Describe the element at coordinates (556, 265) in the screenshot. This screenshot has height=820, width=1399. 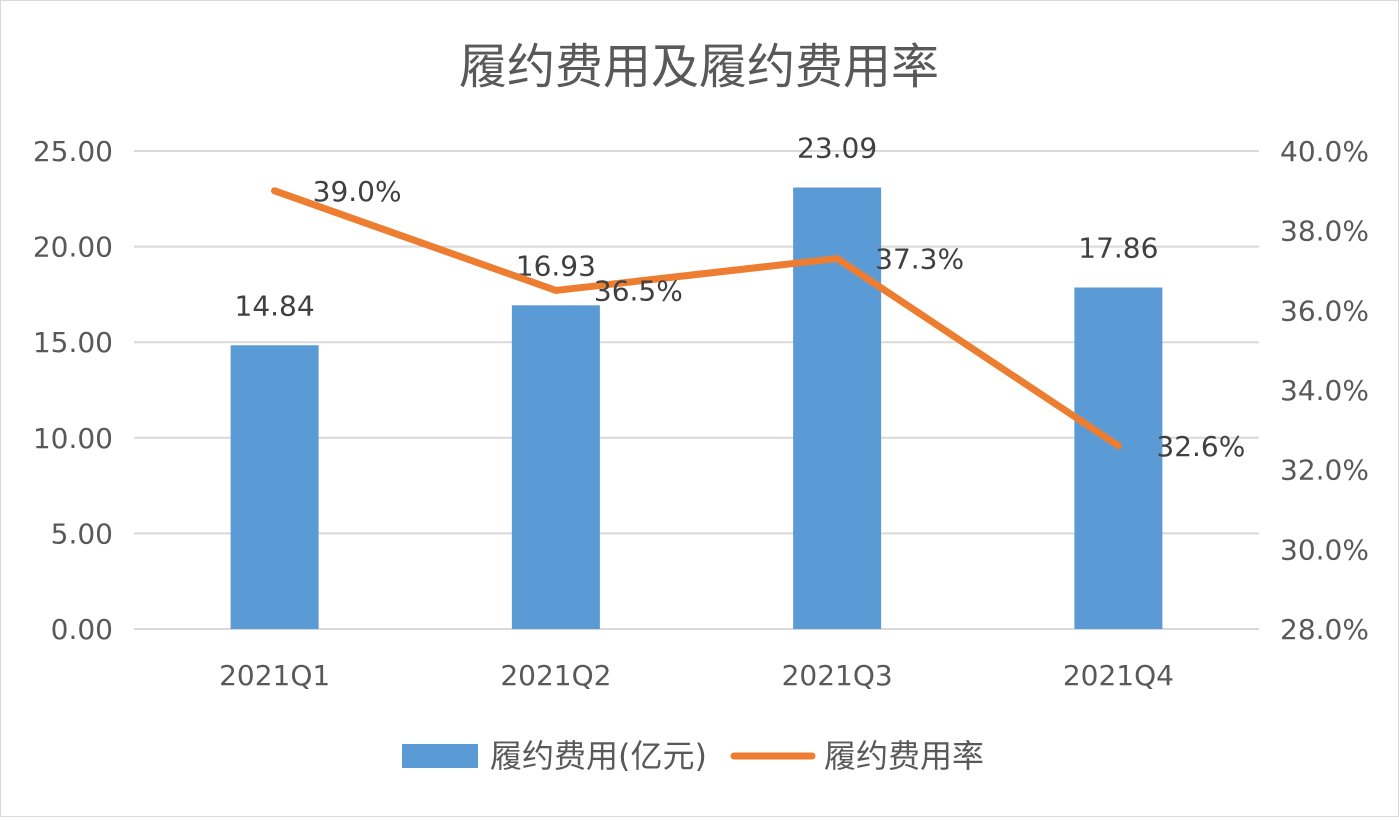
I see `bar-data-label: 16.93` at that location.